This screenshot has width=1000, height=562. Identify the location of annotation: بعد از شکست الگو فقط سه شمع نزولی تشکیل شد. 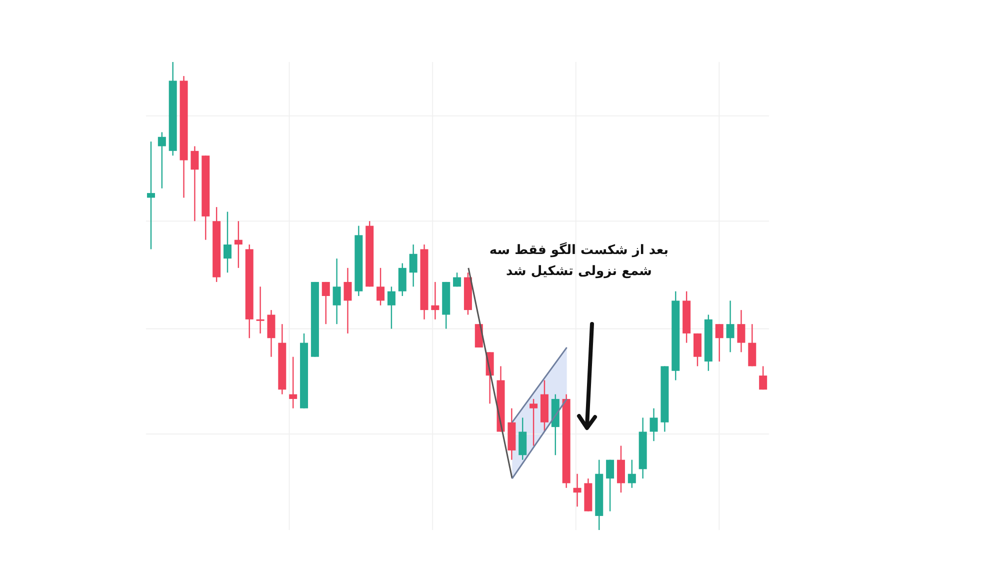
(579, 261).